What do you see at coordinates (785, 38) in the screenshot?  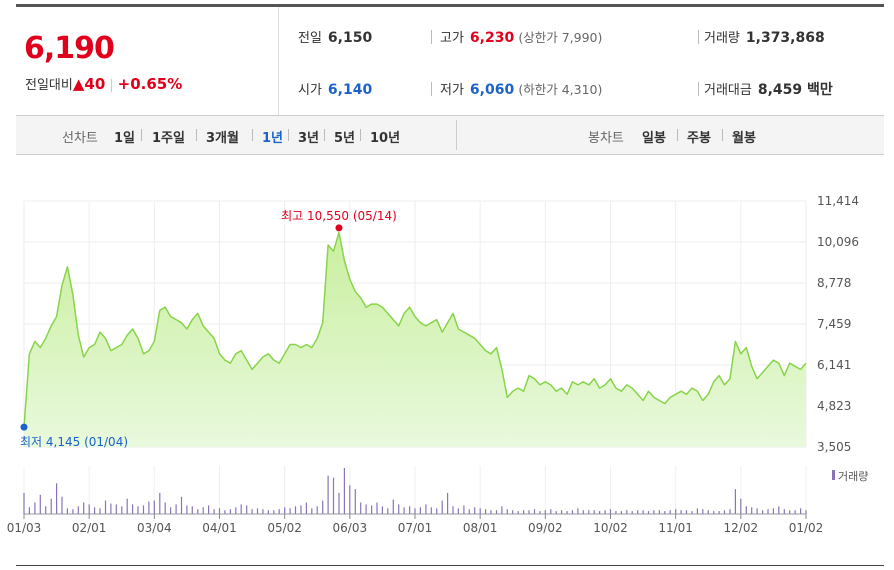 I see `volume-value: 1,373,868` at bounding box center [785, 38].